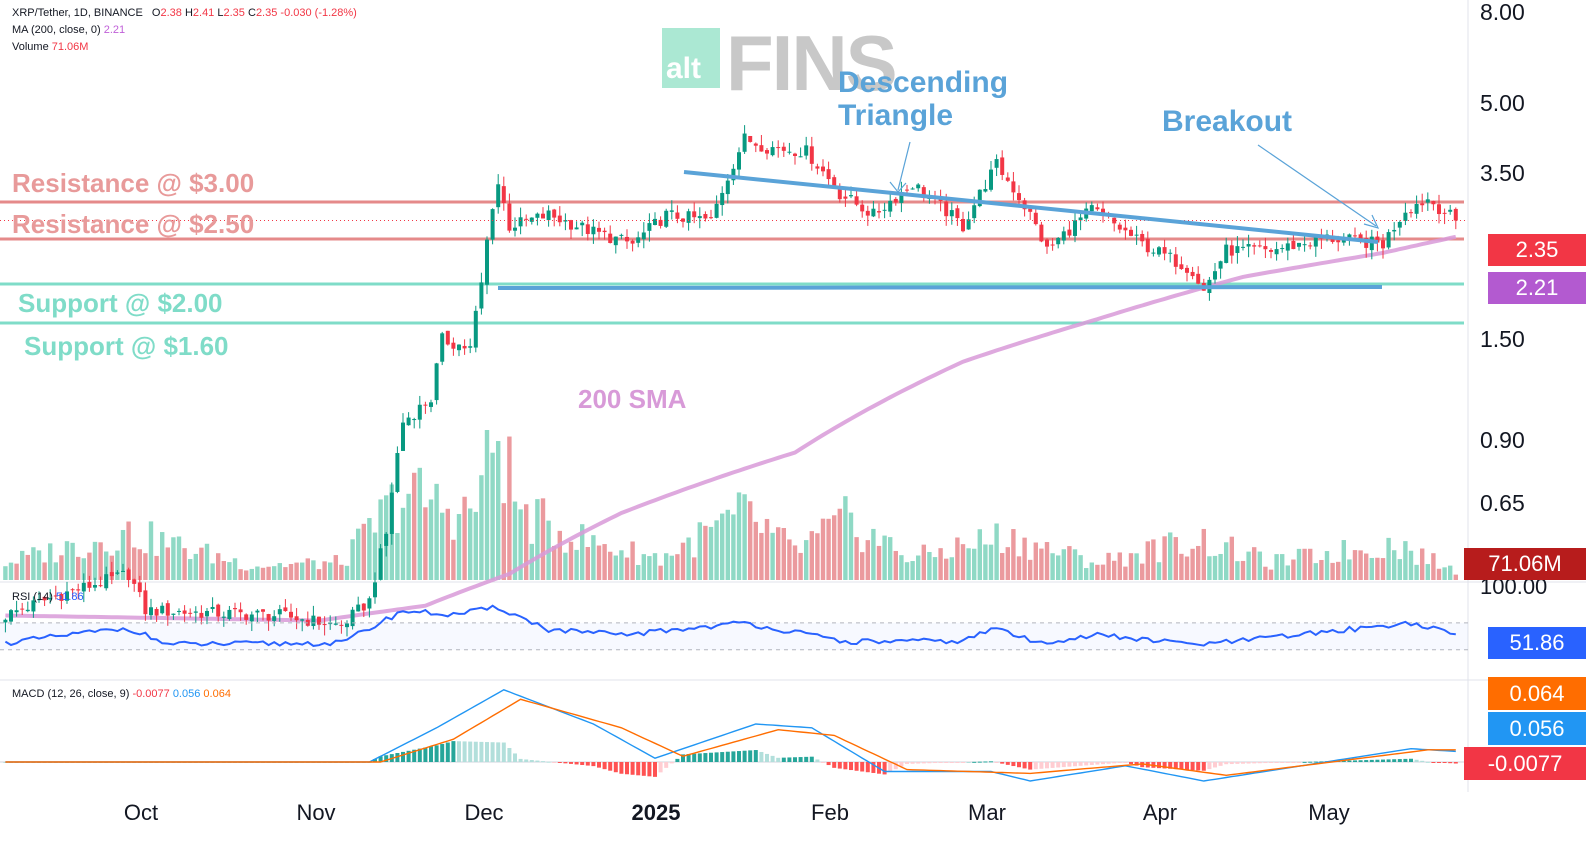 This screenshot has width=1586, height=843. Describe the element at coordinates (188, 13) in the screenshot. I see `high-label: H` at that location.